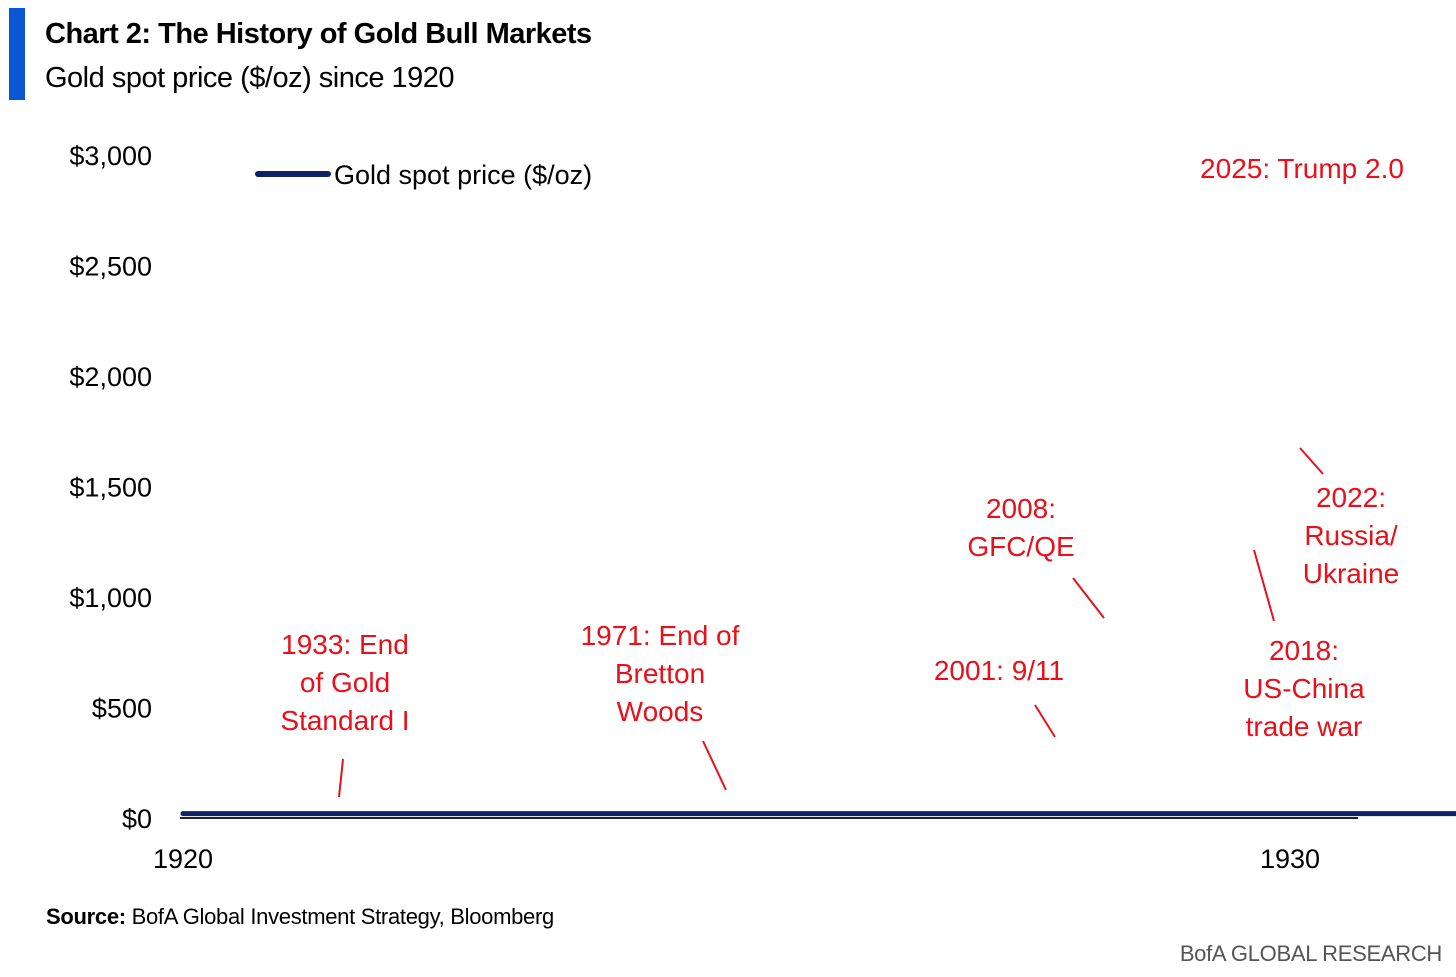 The image size is (1456, 977). I want to click on annotation: 2008: GFC/QE, so click(1036, 556).